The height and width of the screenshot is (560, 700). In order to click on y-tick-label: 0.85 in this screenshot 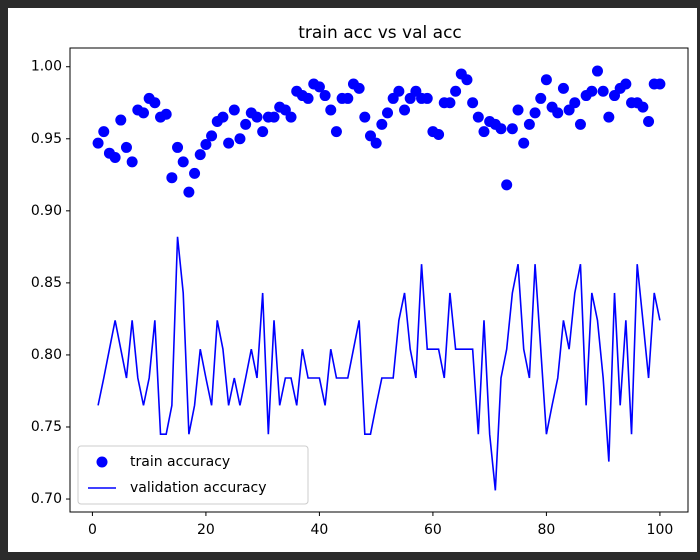, I will do `click(46, 283)`.